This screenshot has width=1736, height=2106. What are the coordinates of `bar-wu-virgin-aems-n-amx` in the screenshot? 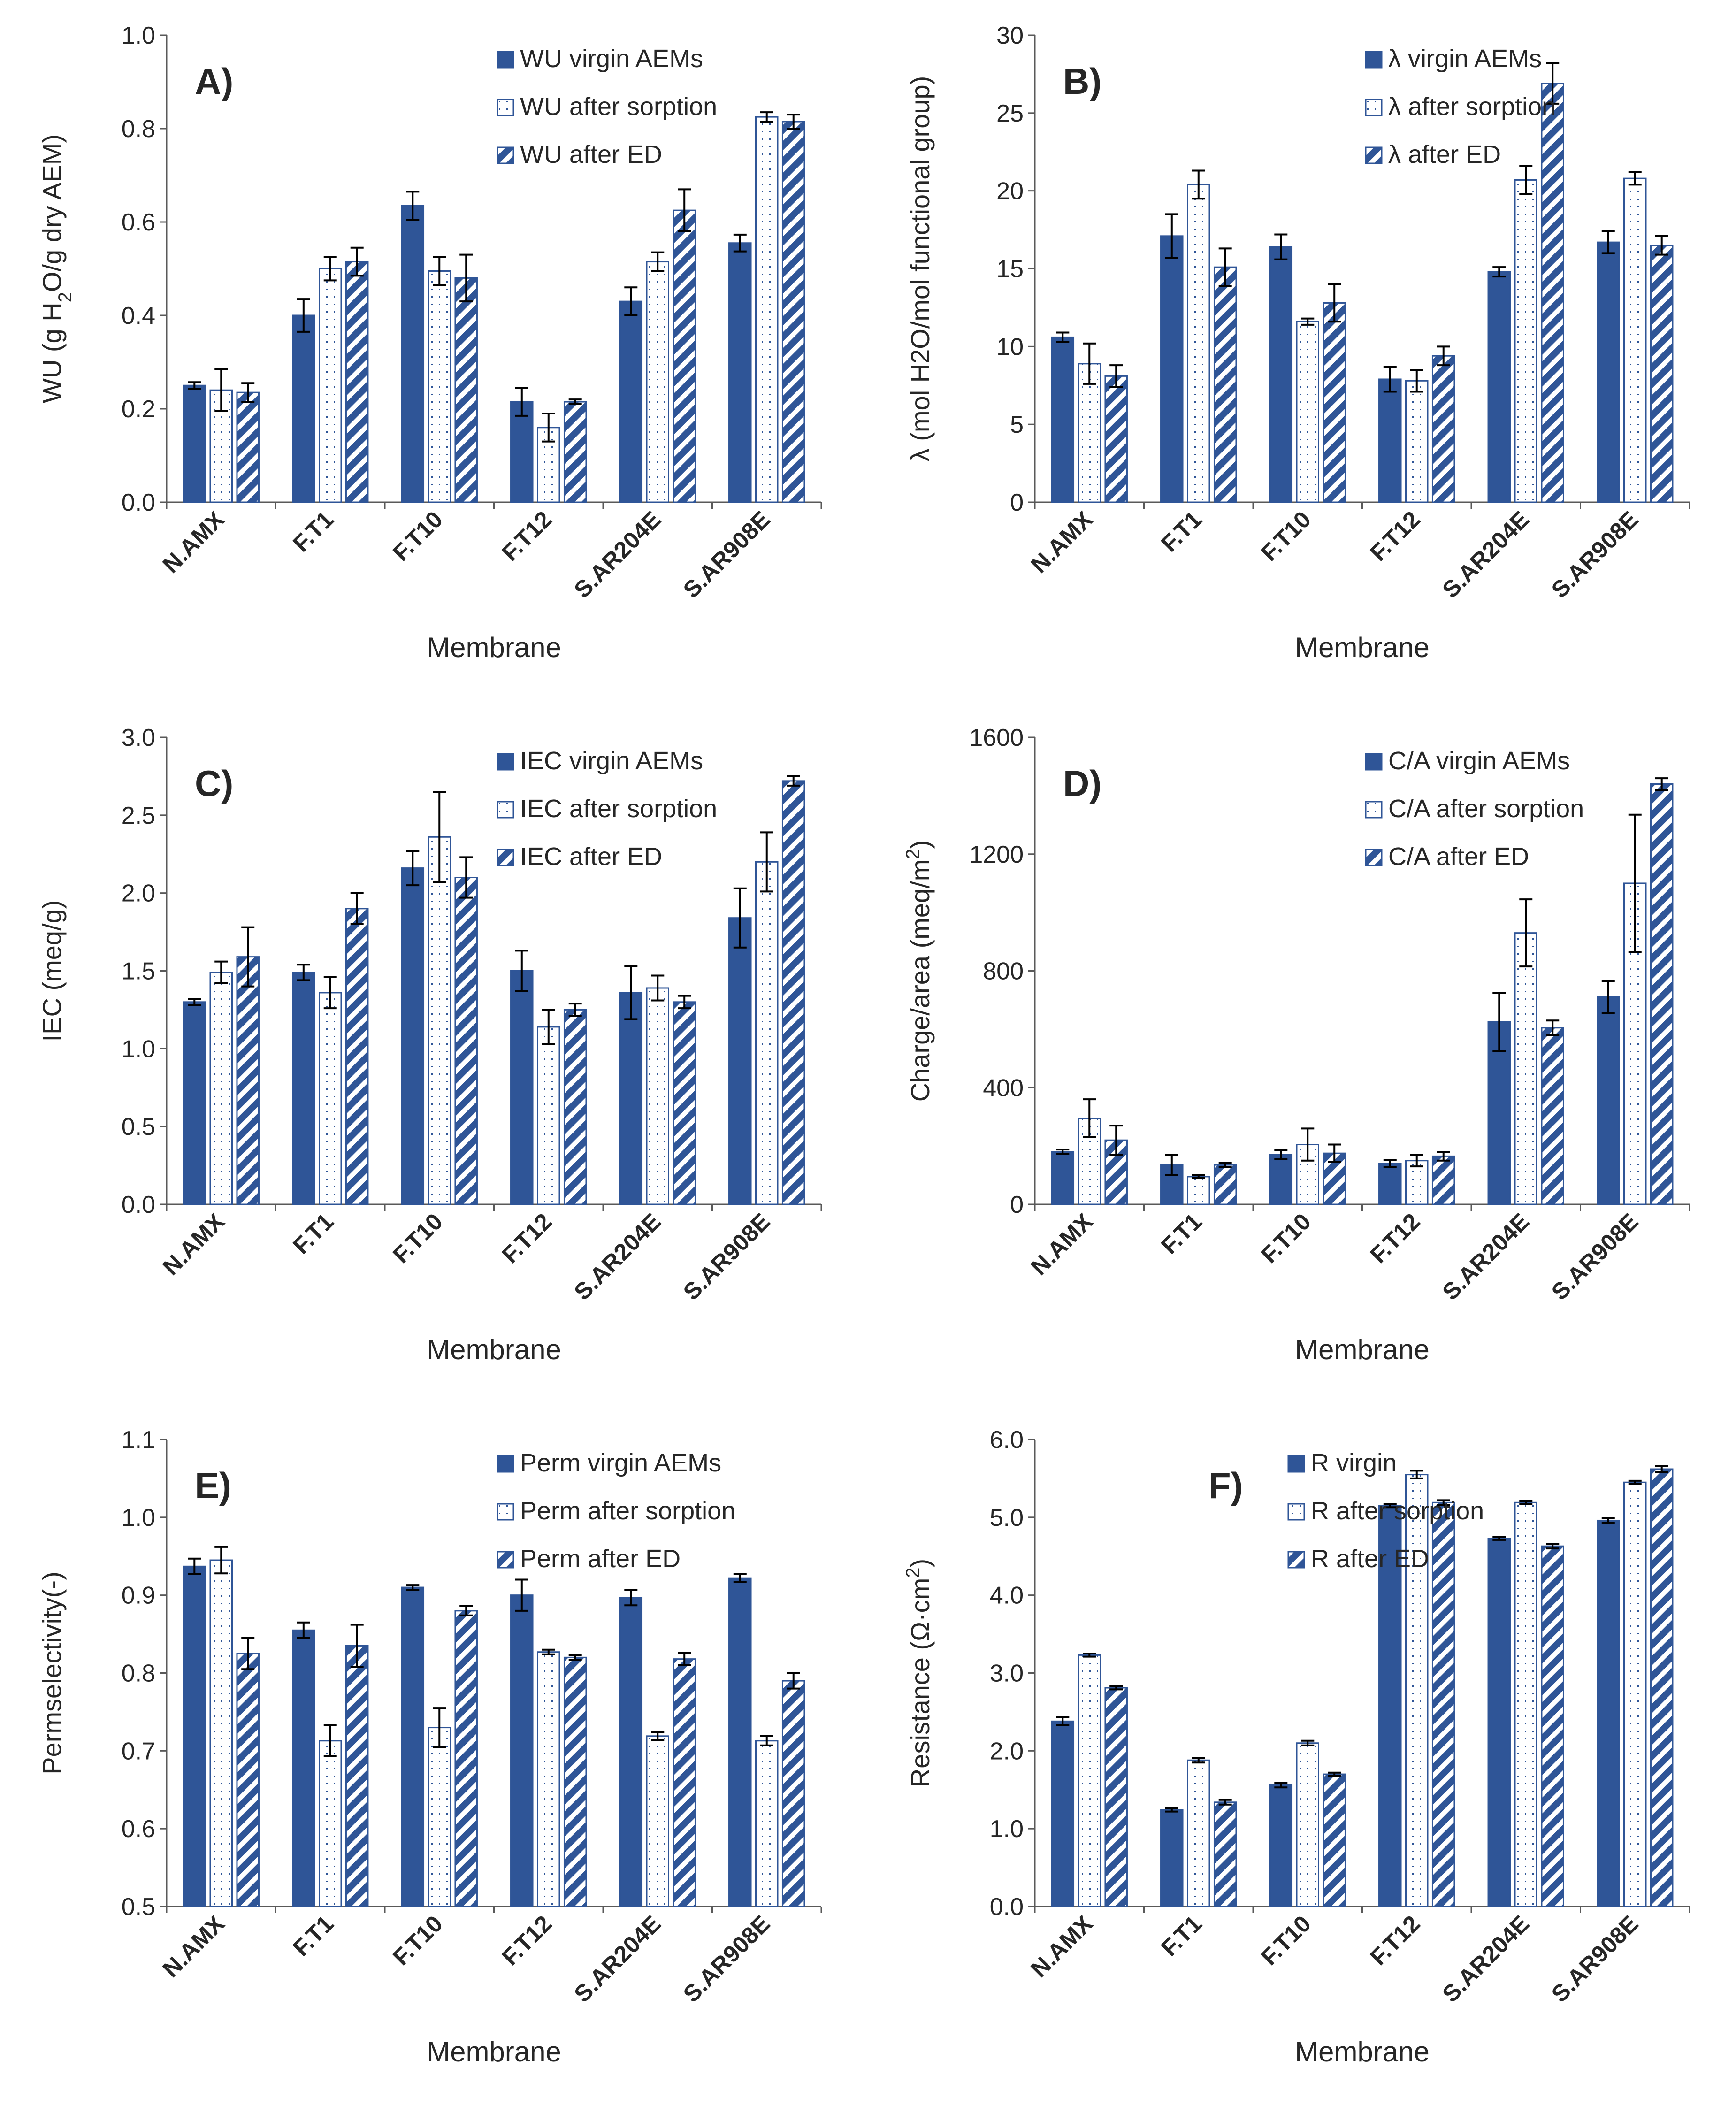 It's located at (194, 443).